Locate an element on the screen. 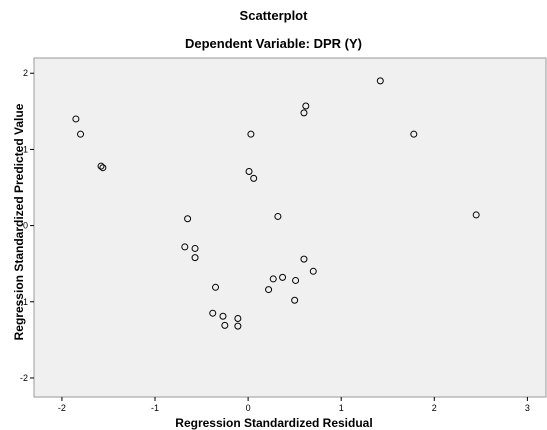  x-tick-label: 2 is located at coordinates (434, 408).